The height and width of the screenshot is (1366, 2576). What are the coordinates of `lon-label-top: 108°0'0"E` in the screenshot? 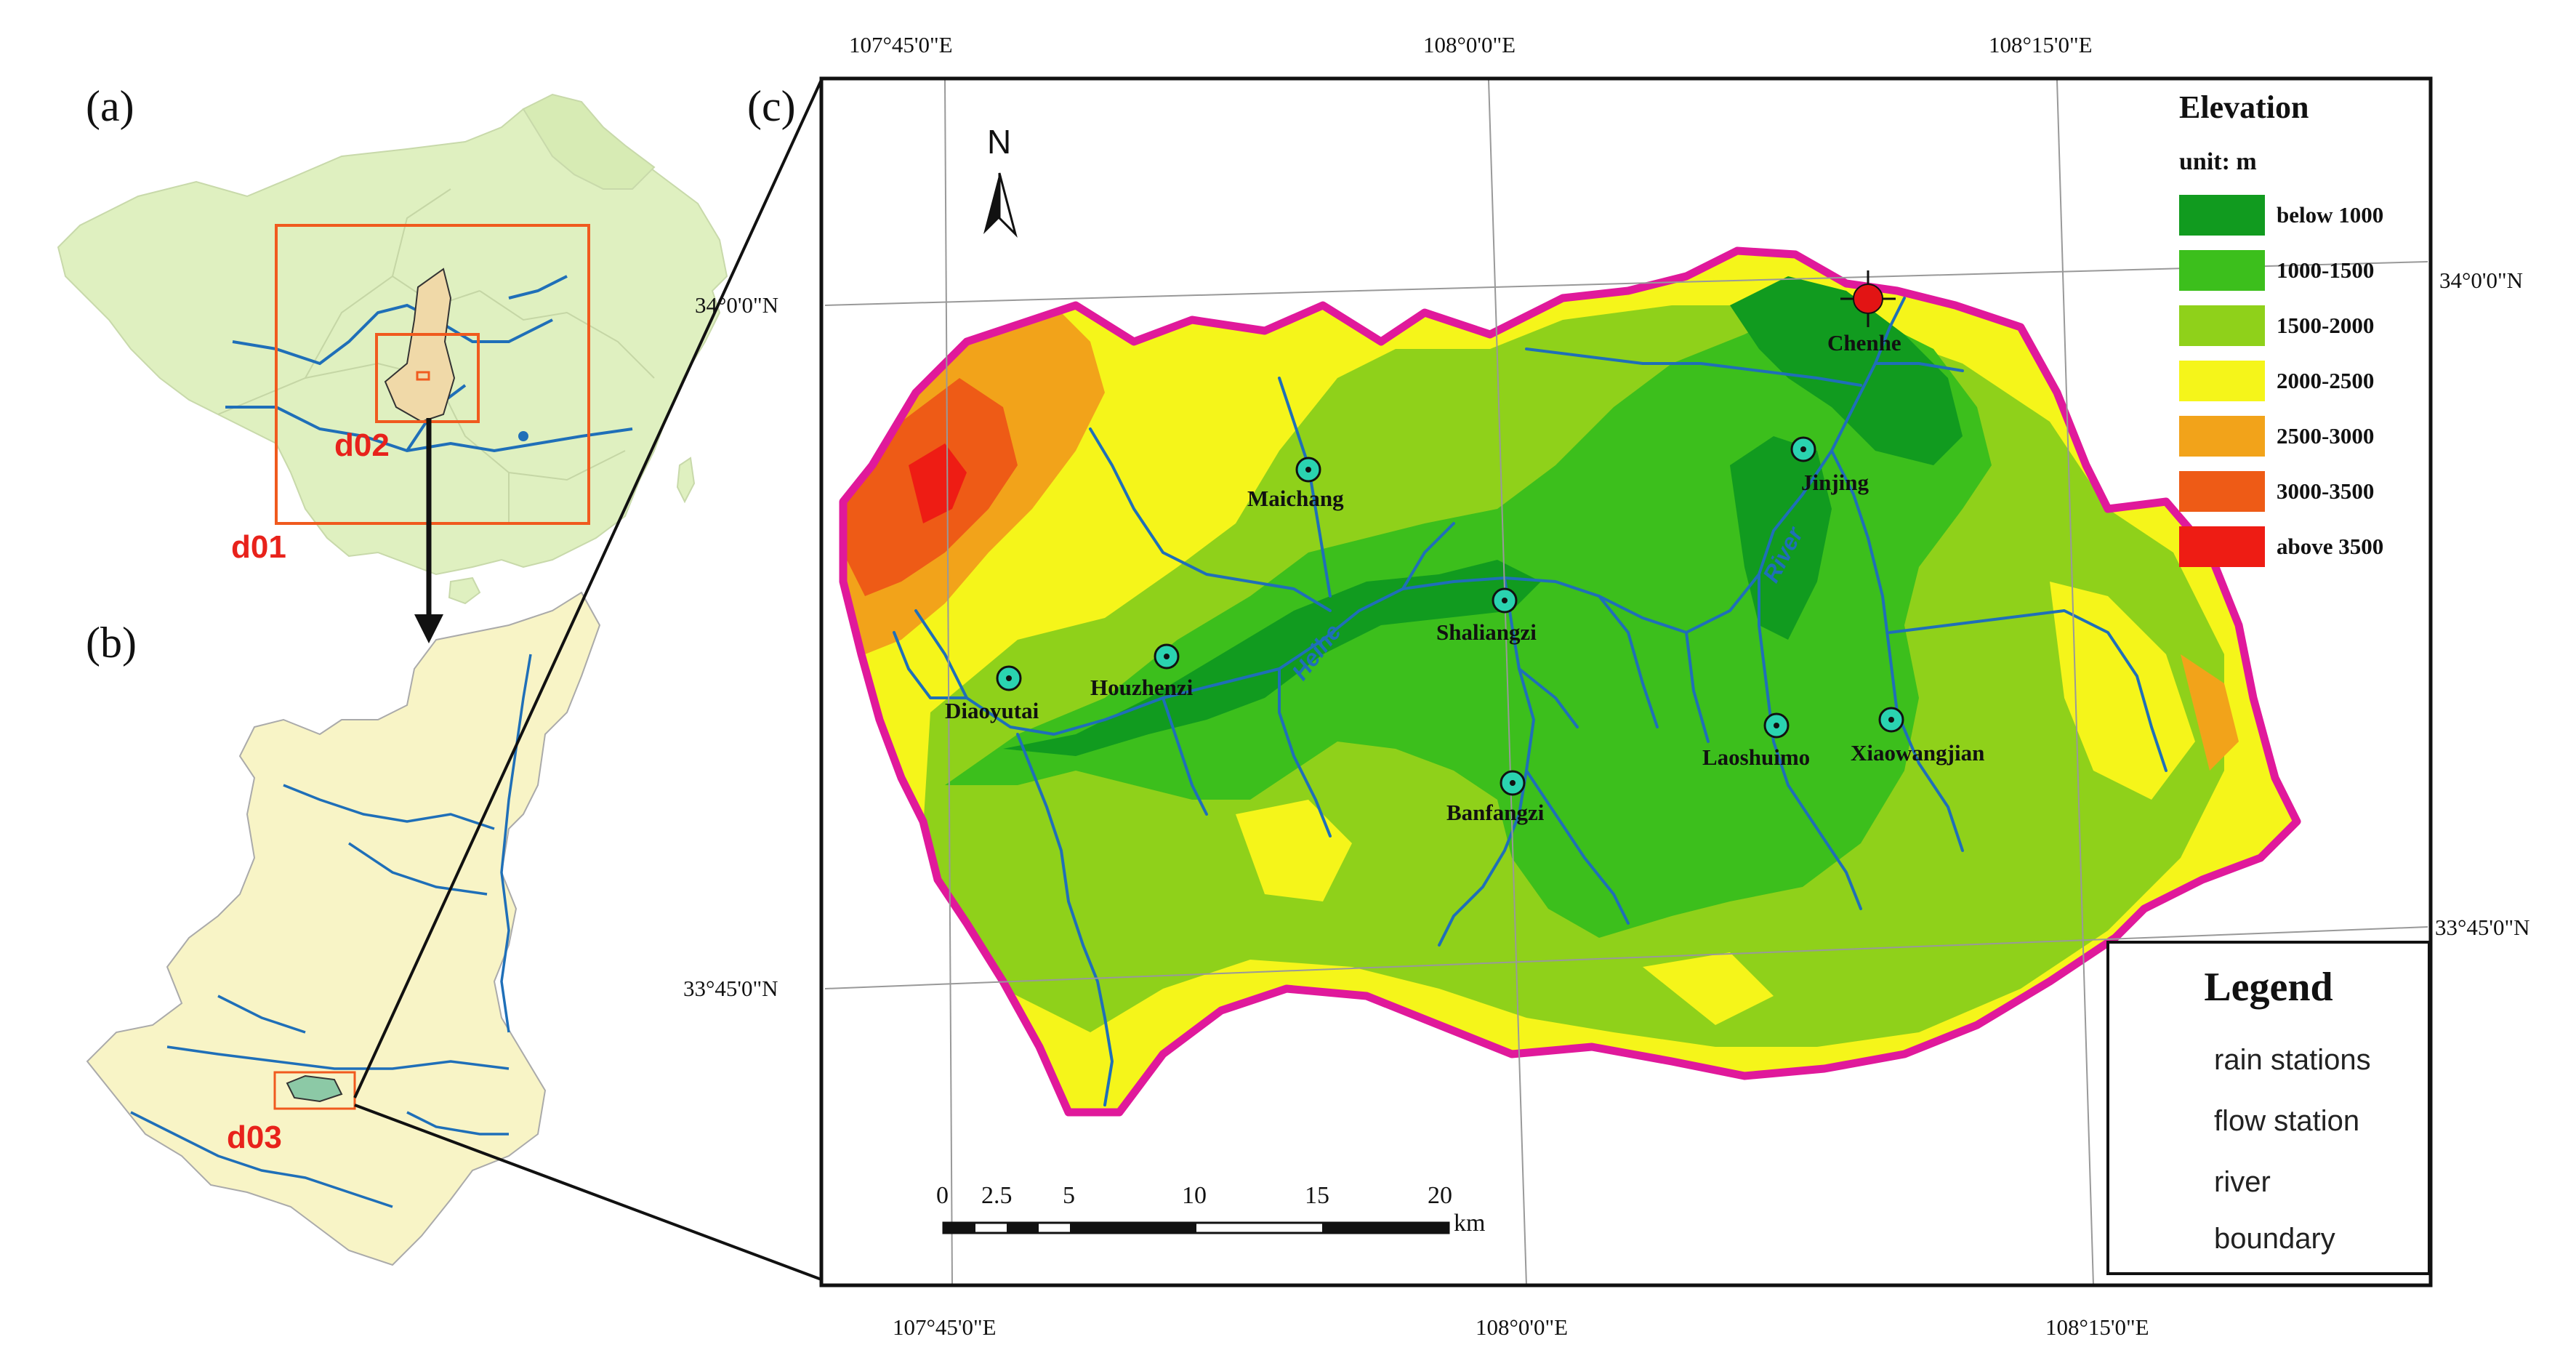 It's located at (1469, 44).